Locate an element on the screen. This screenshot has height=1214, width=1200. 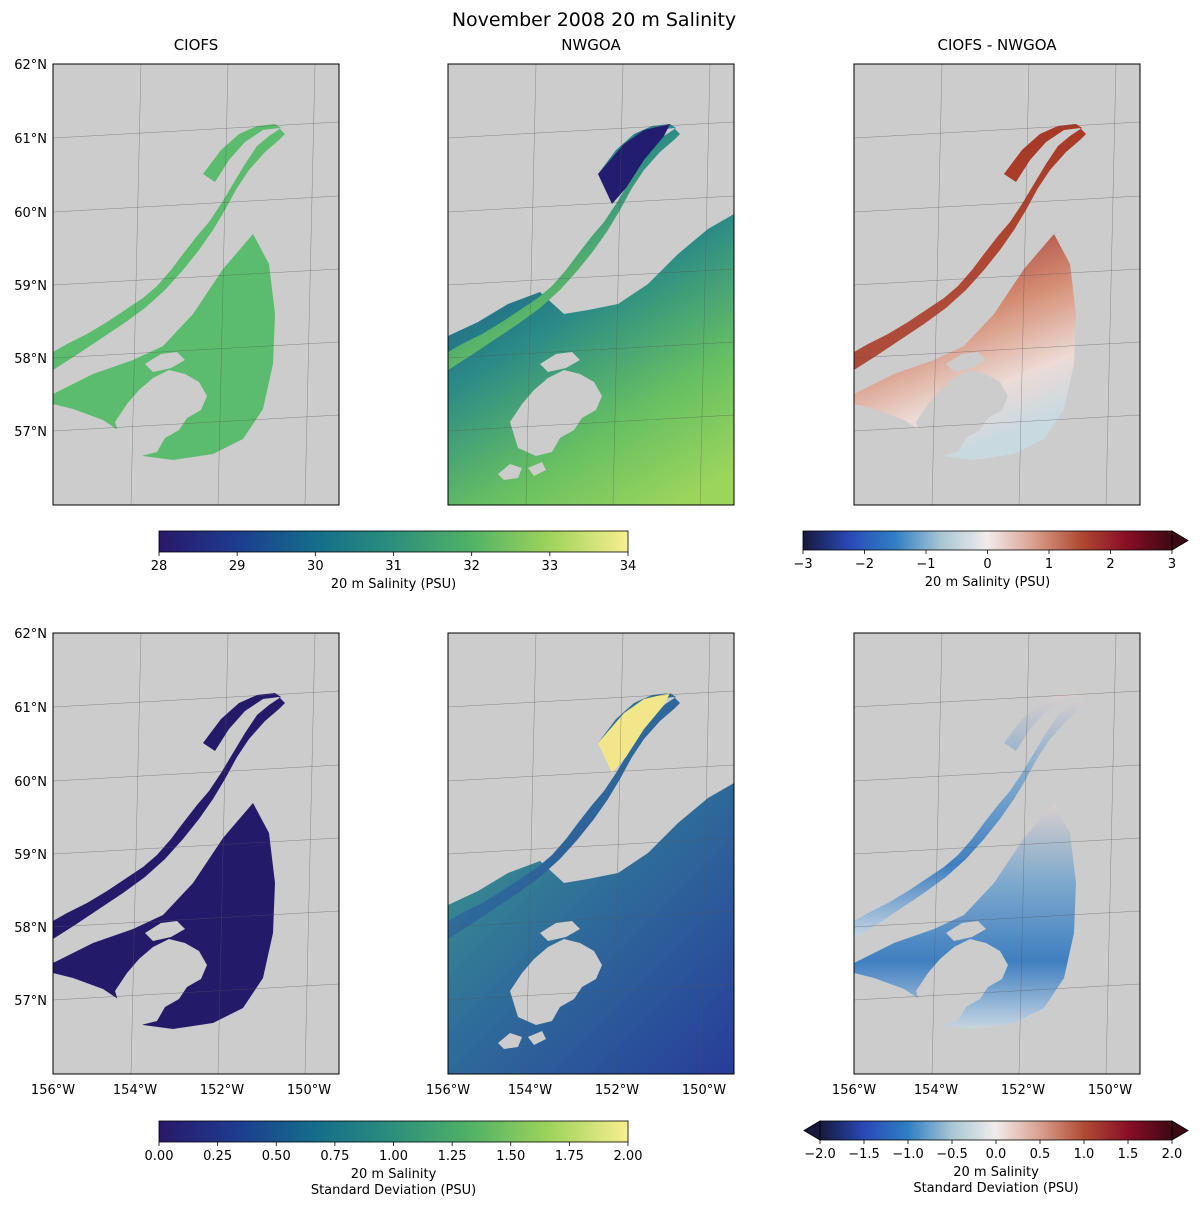
colorbar-tick-label: 30 is located at coordinates (315, 566).